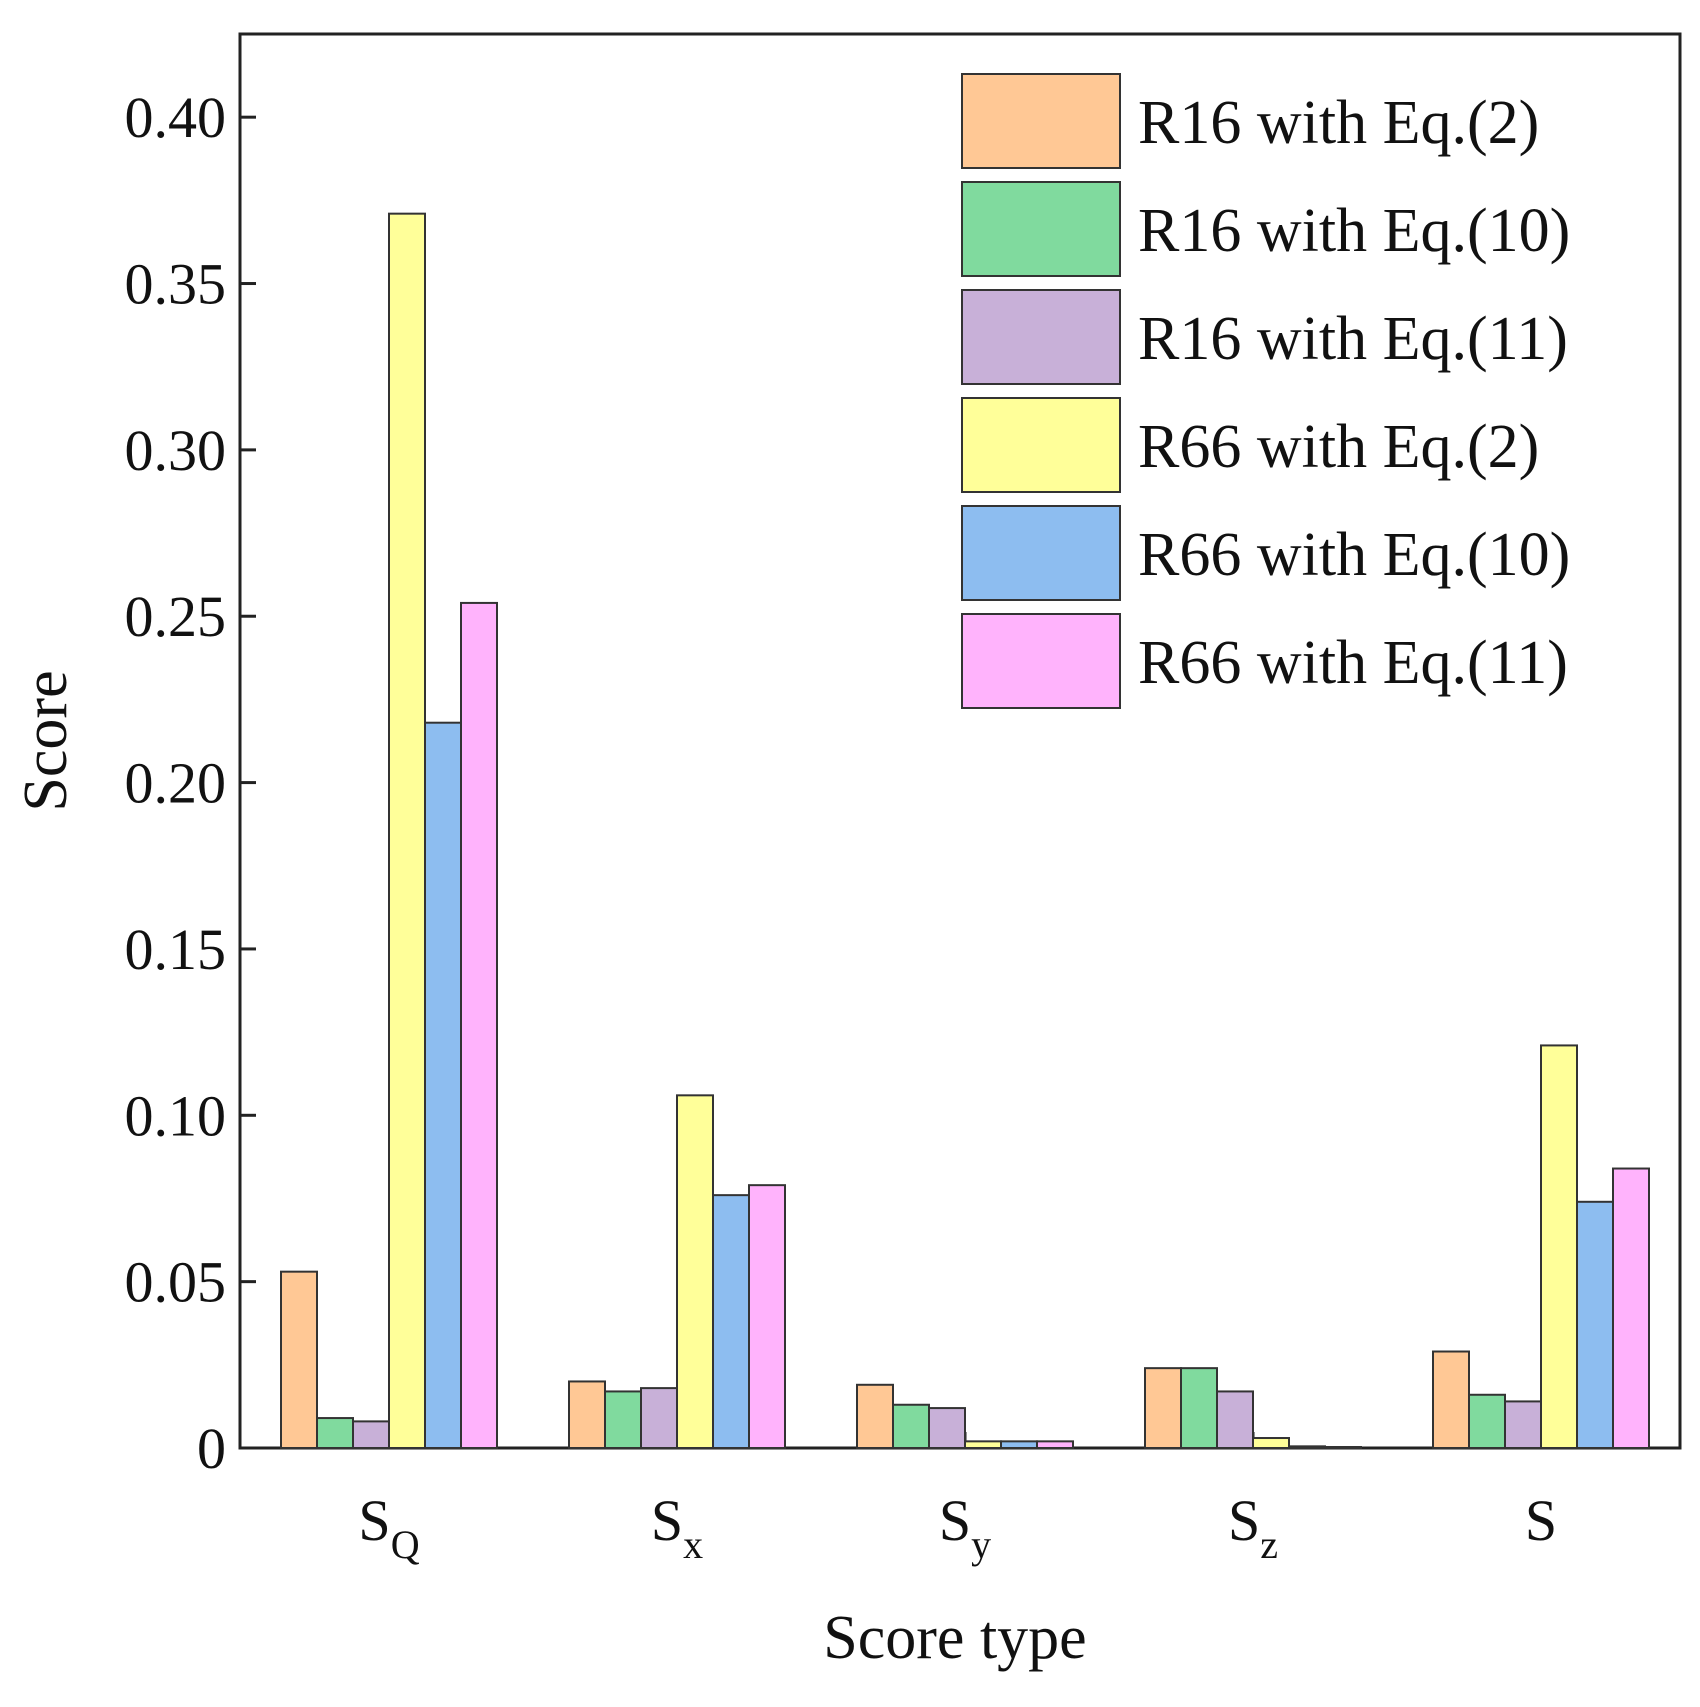 This screenshot has width=1700, height=1707. What do you see at coordinates (176, 783) in the screenshot?
I see `y-tick-label: 0.20` at bounding box center [176, 783].